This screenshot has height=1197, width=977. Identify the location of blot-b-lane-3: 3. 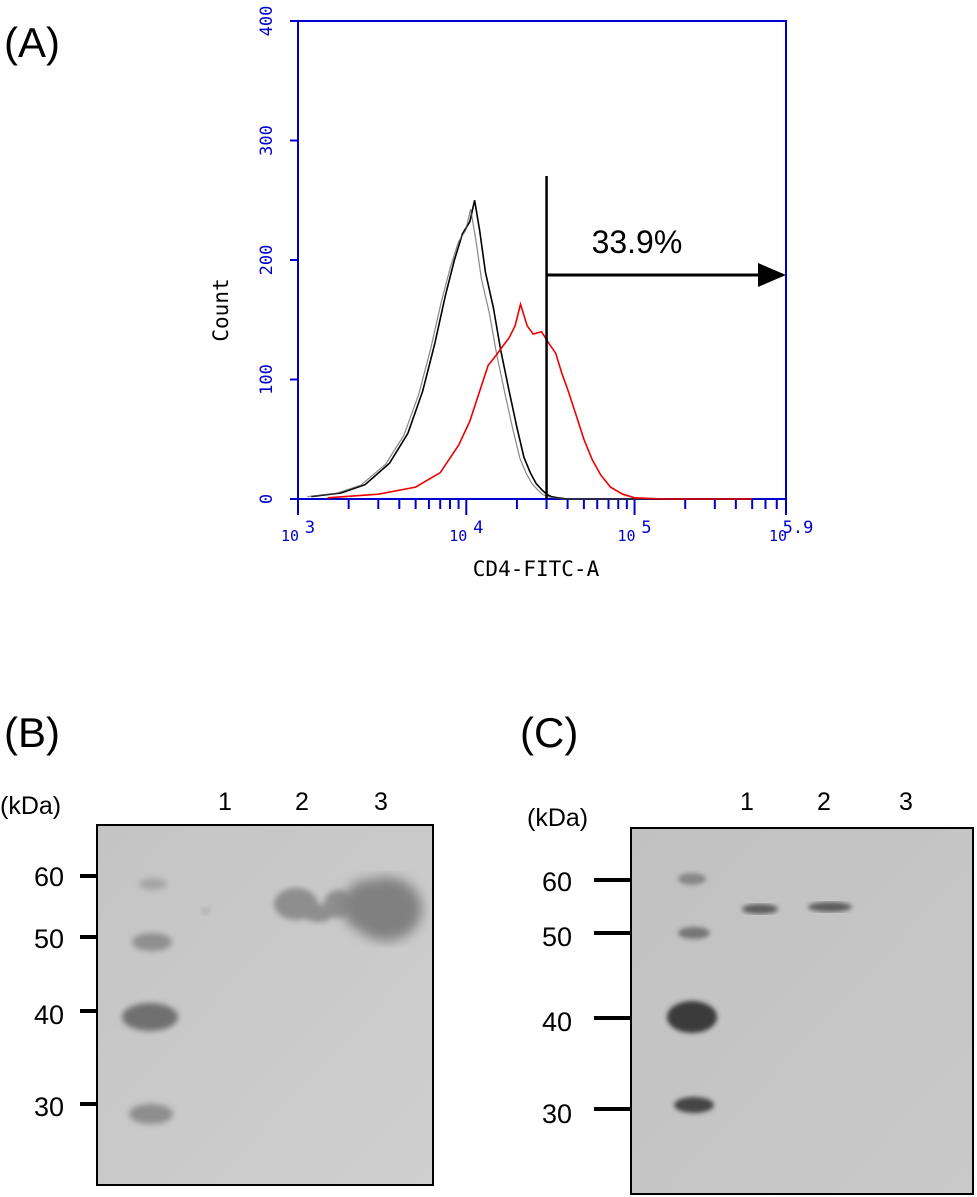
(381, 802).